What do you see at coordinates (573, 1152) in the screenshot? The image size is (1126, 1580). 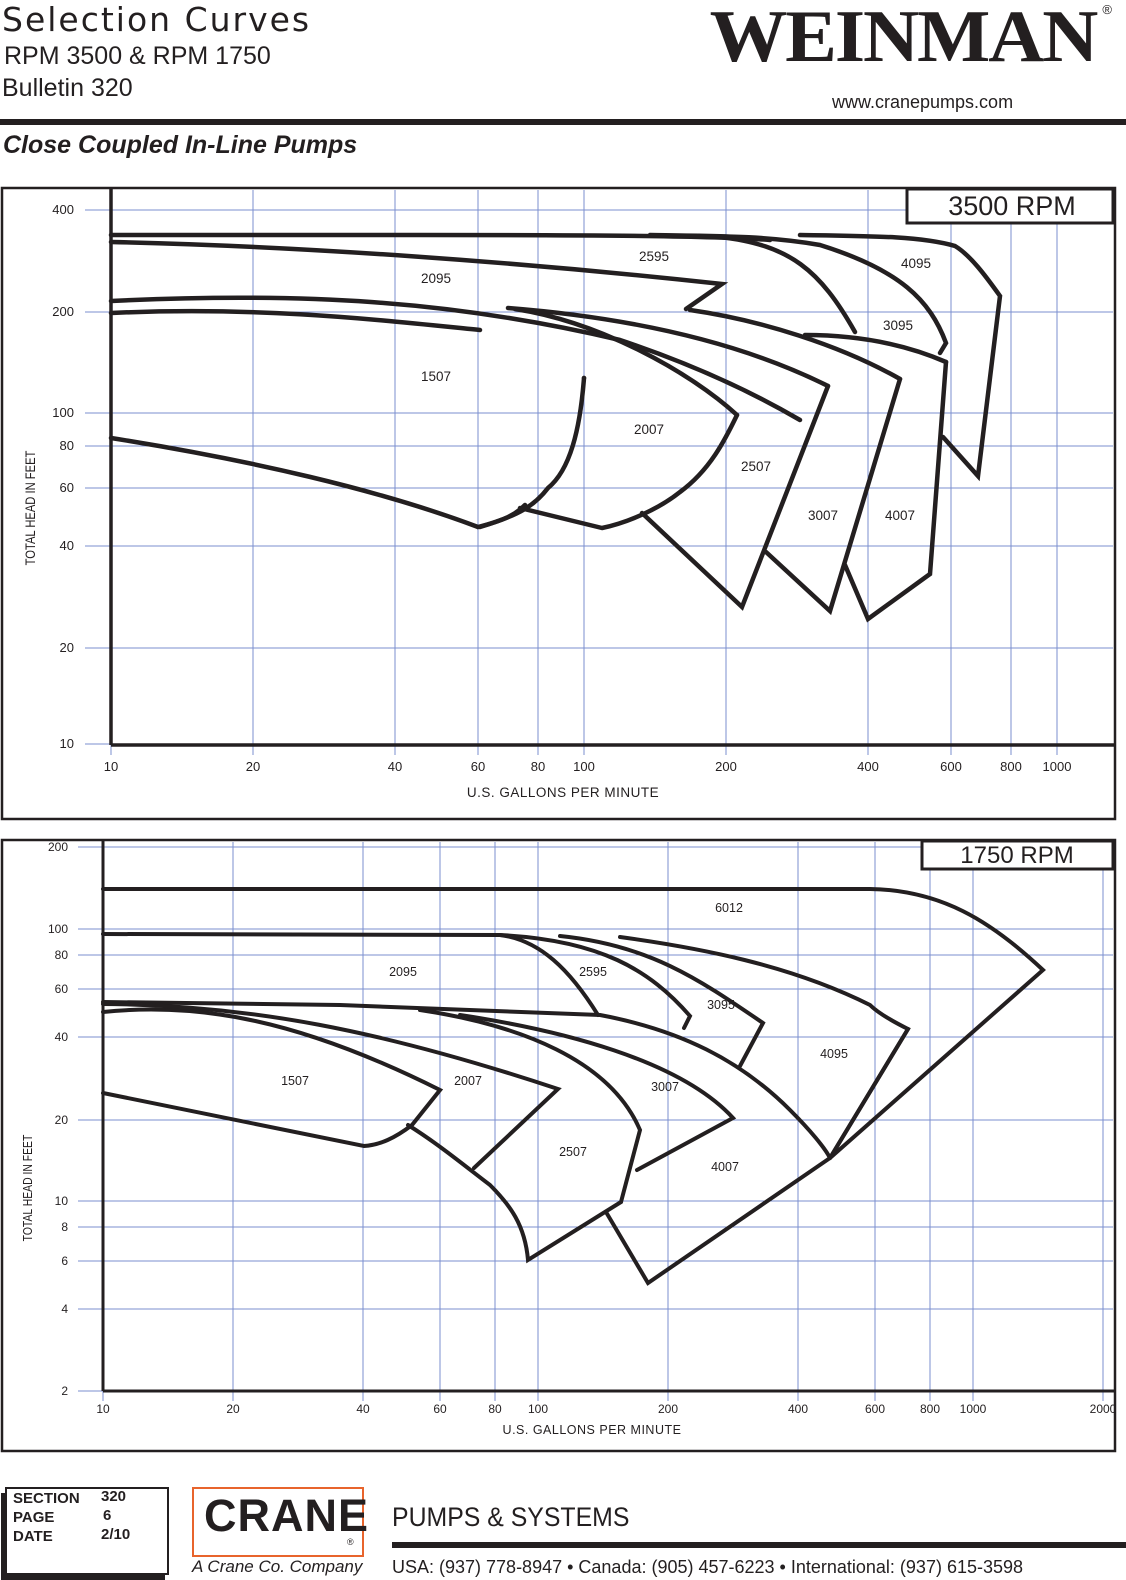 I see `pump-model-label: 2507` at bounding box center [573, 1152].